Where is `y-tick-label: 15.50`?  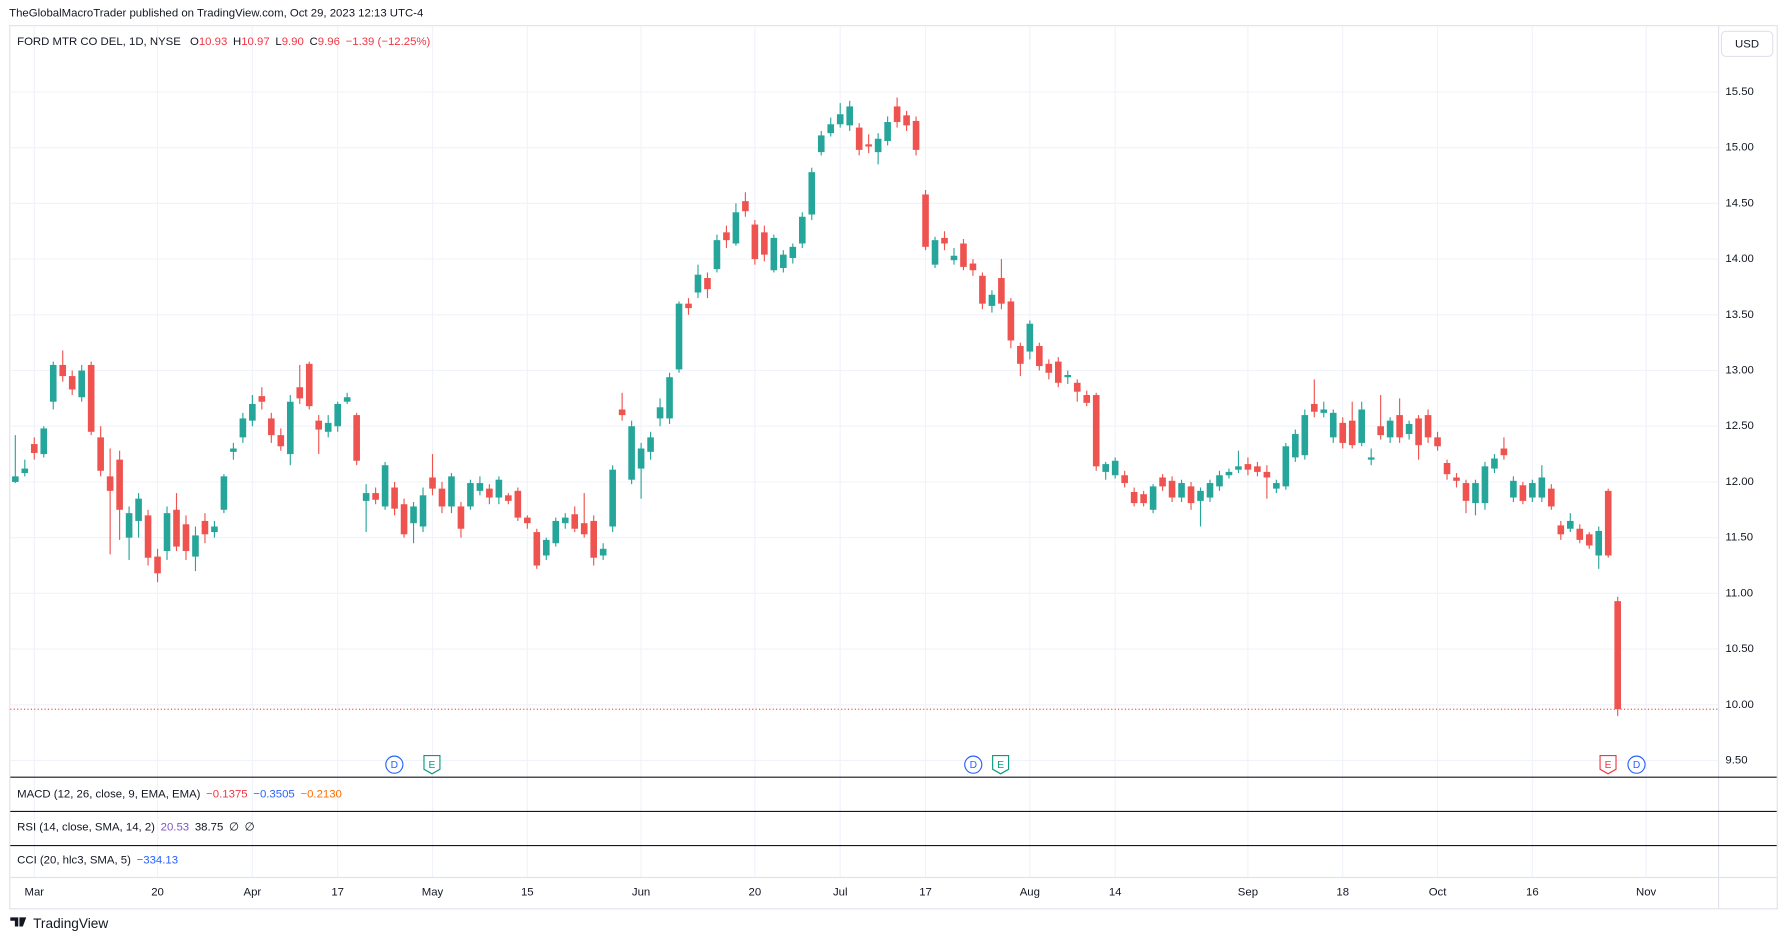 y-tick-label: 15.50 is located at coordinates (1739, 92).